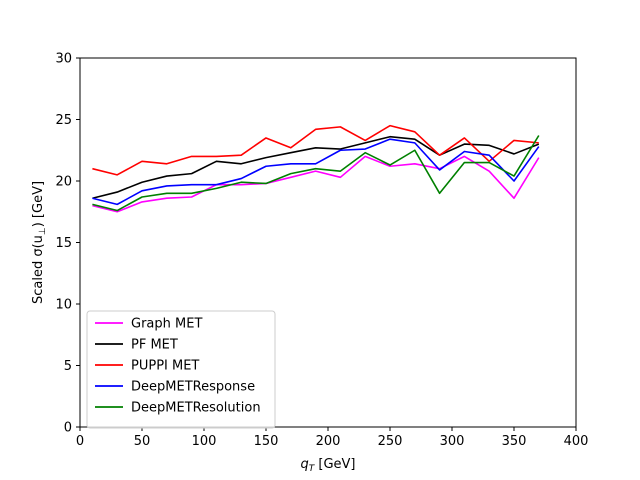  I want to click on legend-label-1: PF MET, so click(154, 345).